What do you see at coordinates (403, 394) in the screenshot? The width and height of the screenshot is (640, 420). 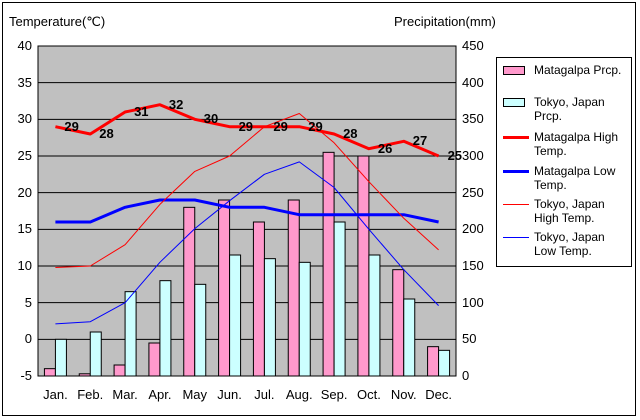 I see `x-tick-label: Nov.` at bounding box center [403, 394].